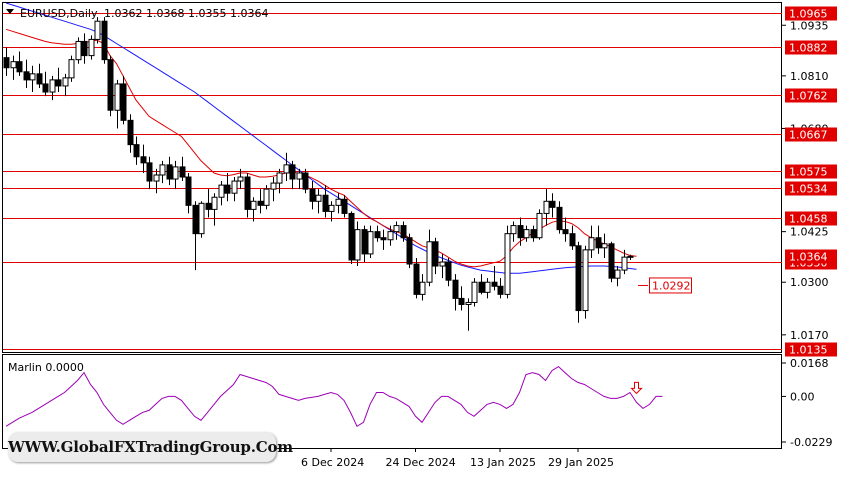  What do you see at coordinates (421, 462) in the screenshot?
I see `x-tick-label: 24 Dec 2024` at bounding box center [421, 462].